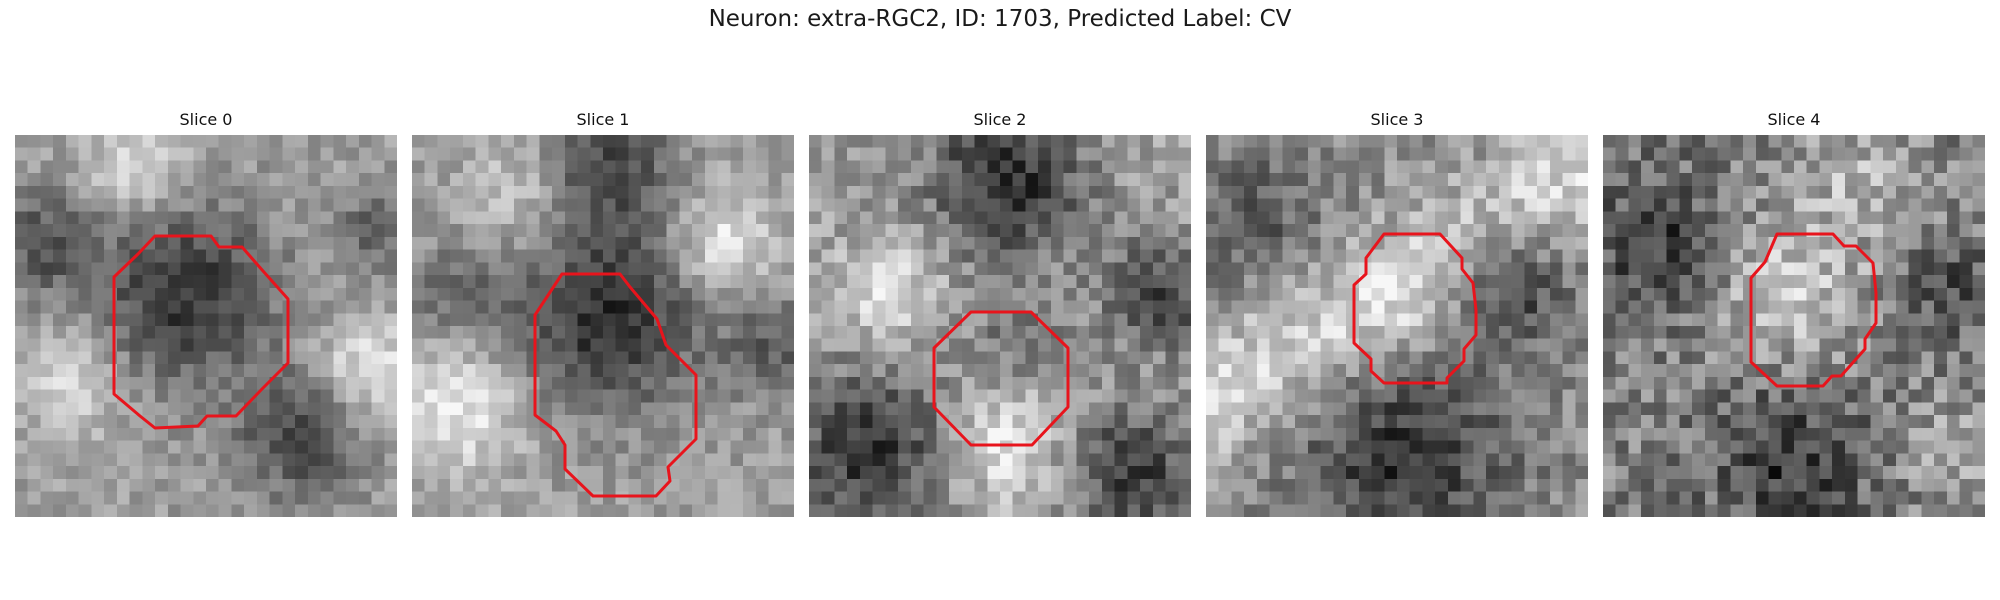  Describe the element at coordinates (1794, 119) in the screenshot. I see `slice-title: Slice 4` at that location.